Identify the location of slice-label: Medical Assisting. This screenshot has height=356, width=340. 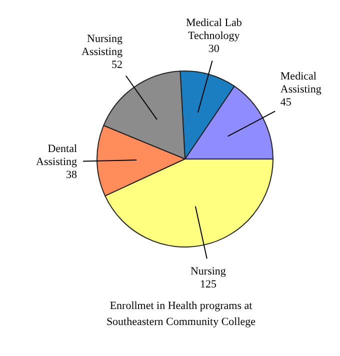
(301, 83).